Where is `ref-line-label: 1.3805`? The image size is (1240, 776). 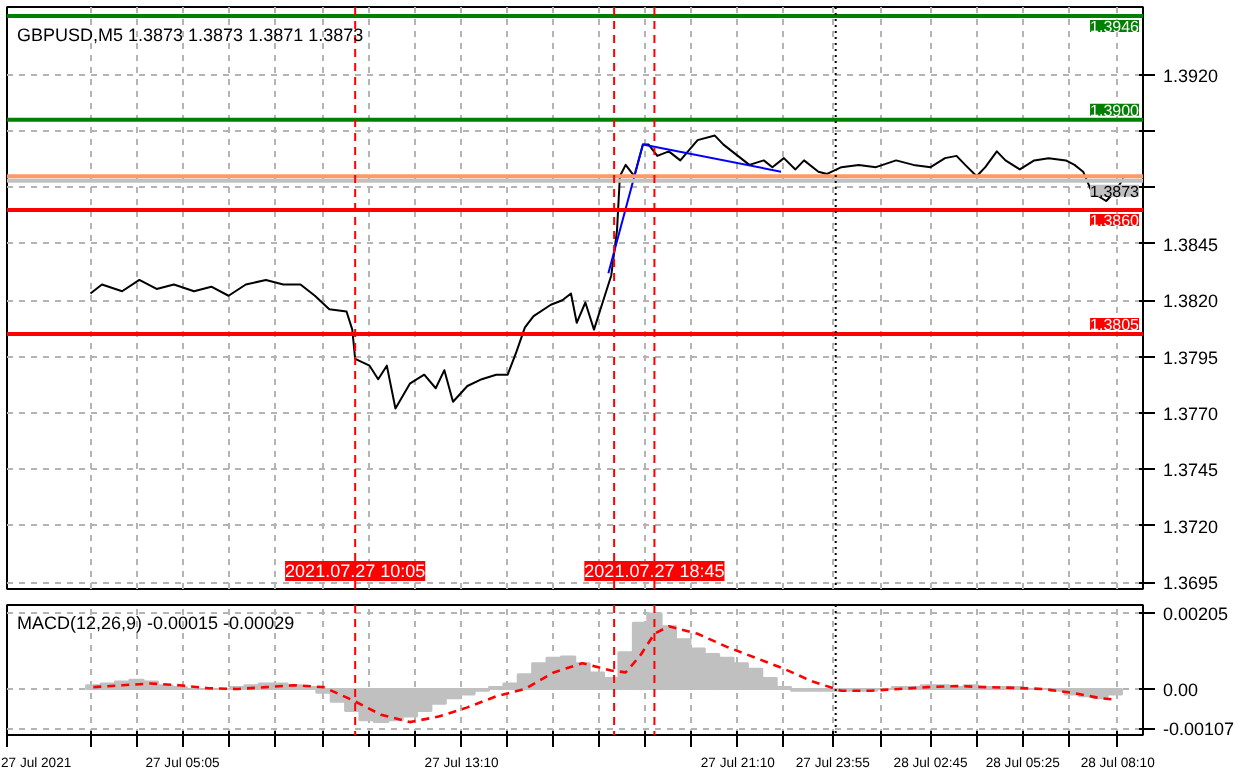
ref-line-label: 1.3805 is located at coordinates (1115, 325).